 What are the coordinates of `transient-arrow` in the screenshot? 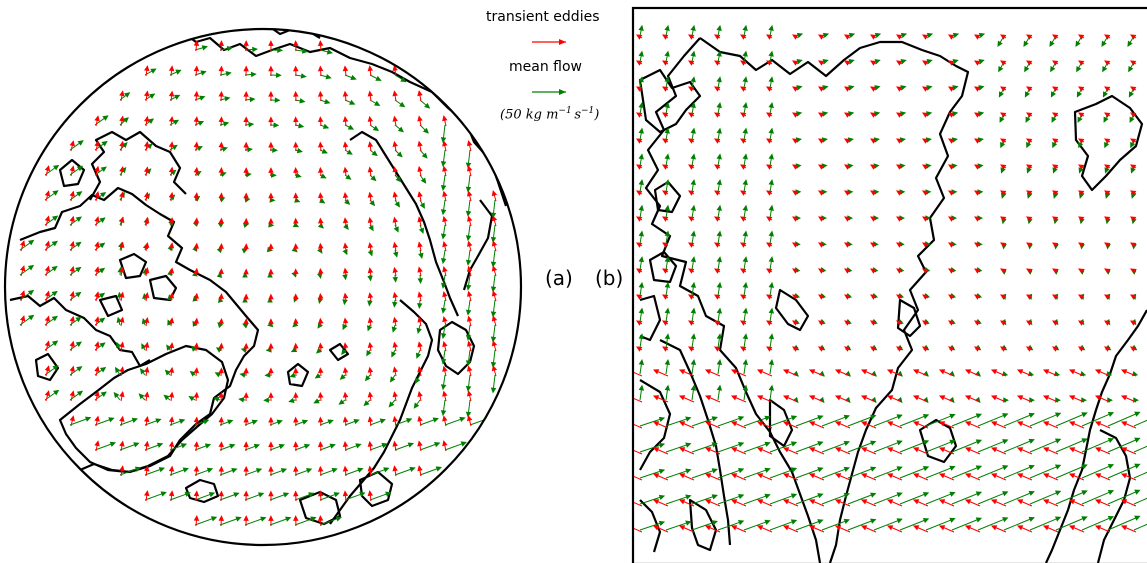 It's located at (638, 478).